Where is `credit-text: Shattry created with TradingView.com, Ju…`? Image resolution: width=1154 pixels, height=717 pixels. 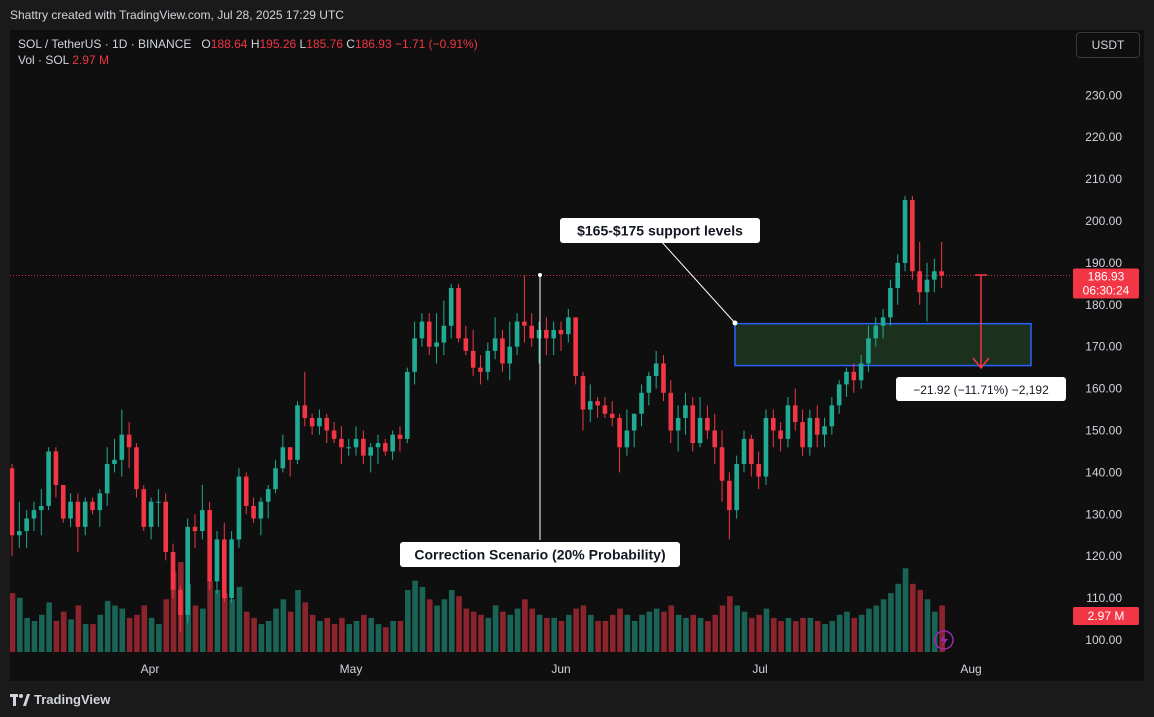 credit-text: Shattry created with TradingView.com, Ju… is located at coordinates (177, 15).